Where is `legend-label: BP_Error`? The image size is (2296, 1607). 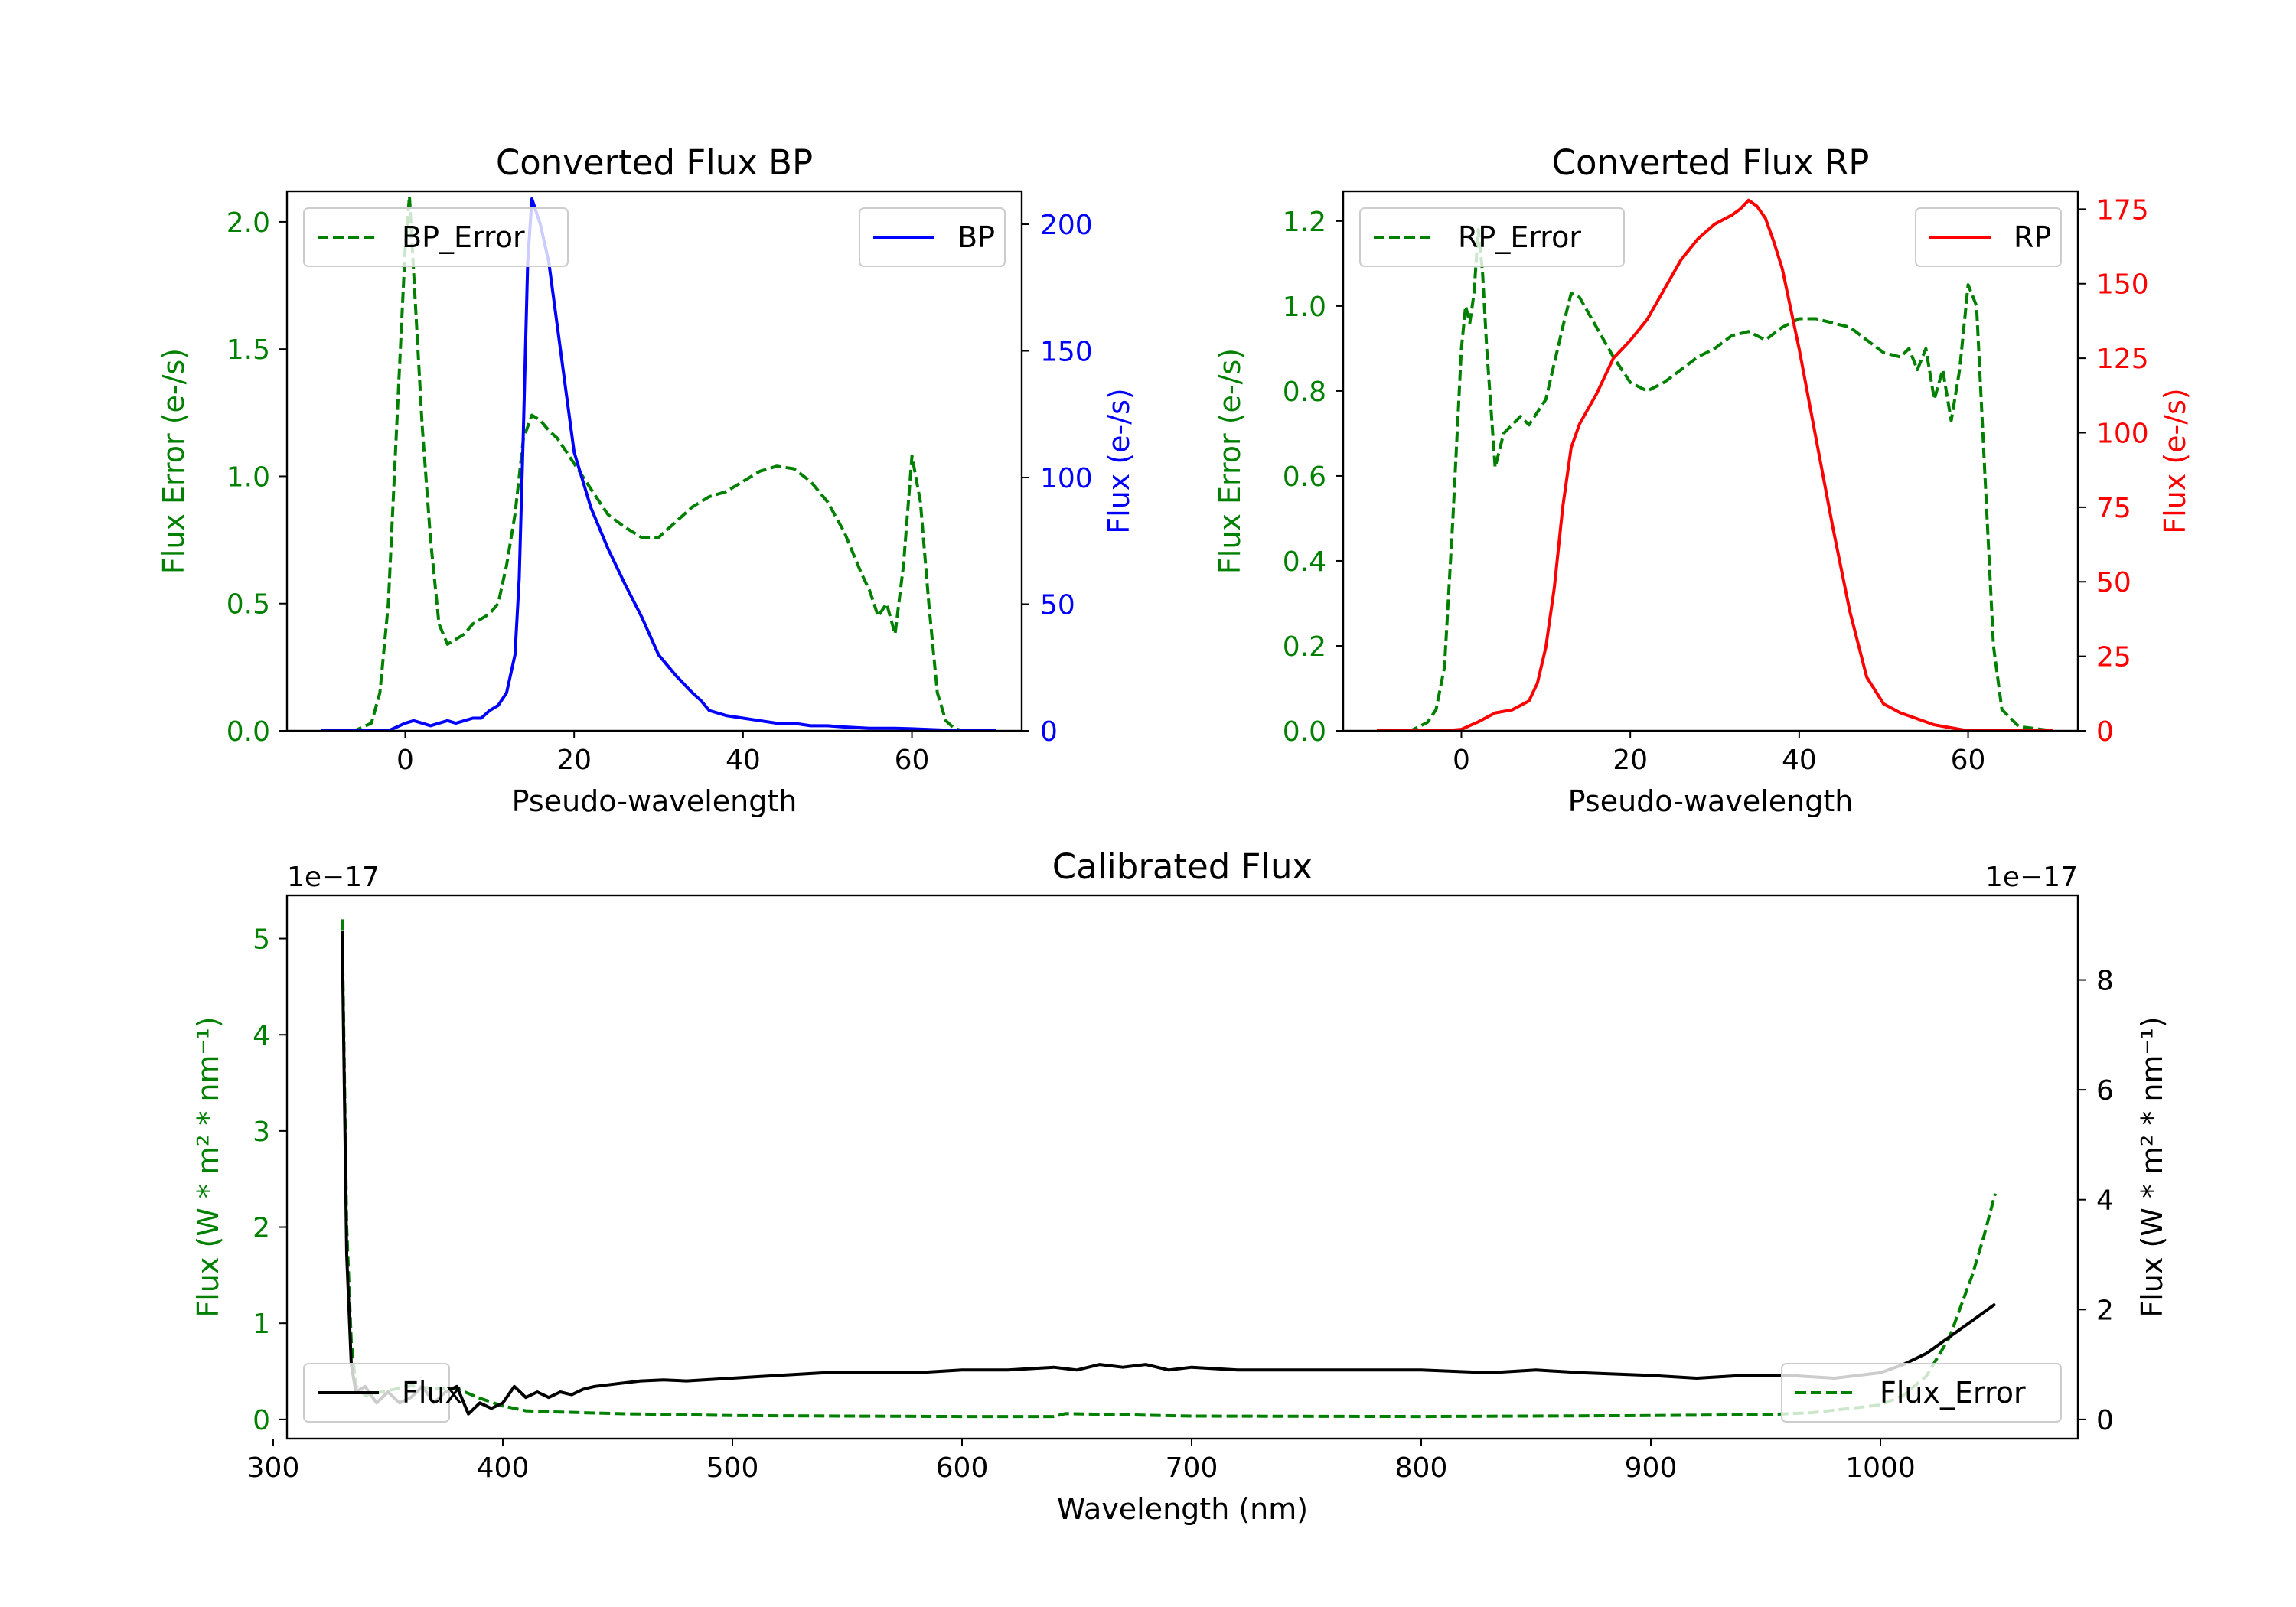 legend-label: BP_Error is located at coordinates (463, 237).